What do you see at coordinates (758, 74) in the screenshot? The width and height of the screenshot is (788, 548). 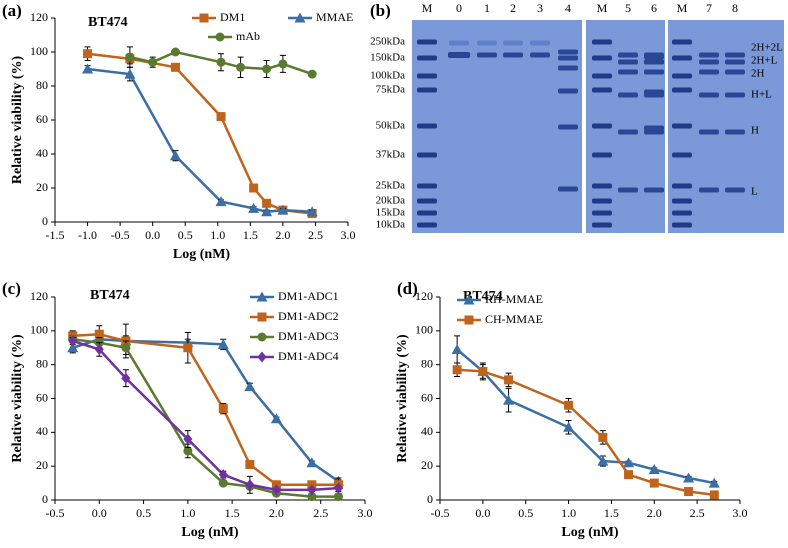 I see `band-label: 2H` at bounding box center [758, 74].